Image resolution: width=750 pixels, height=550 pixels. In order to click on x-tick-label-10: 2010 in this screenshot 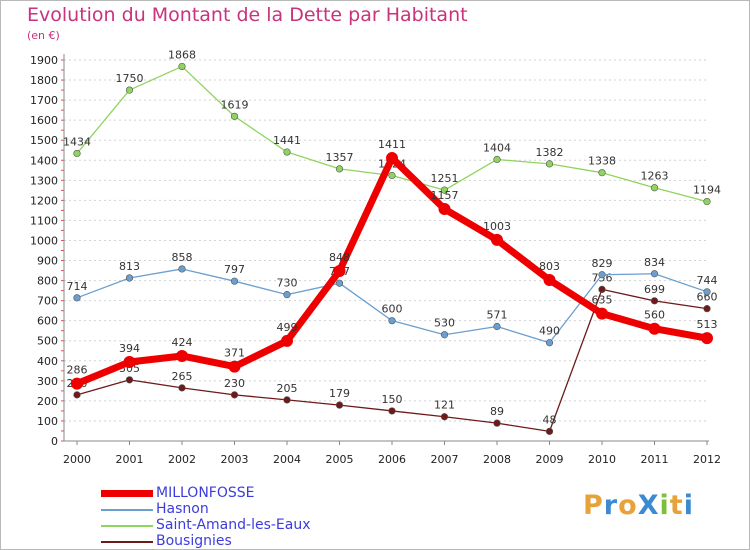, I will do `click(602, 459)`.